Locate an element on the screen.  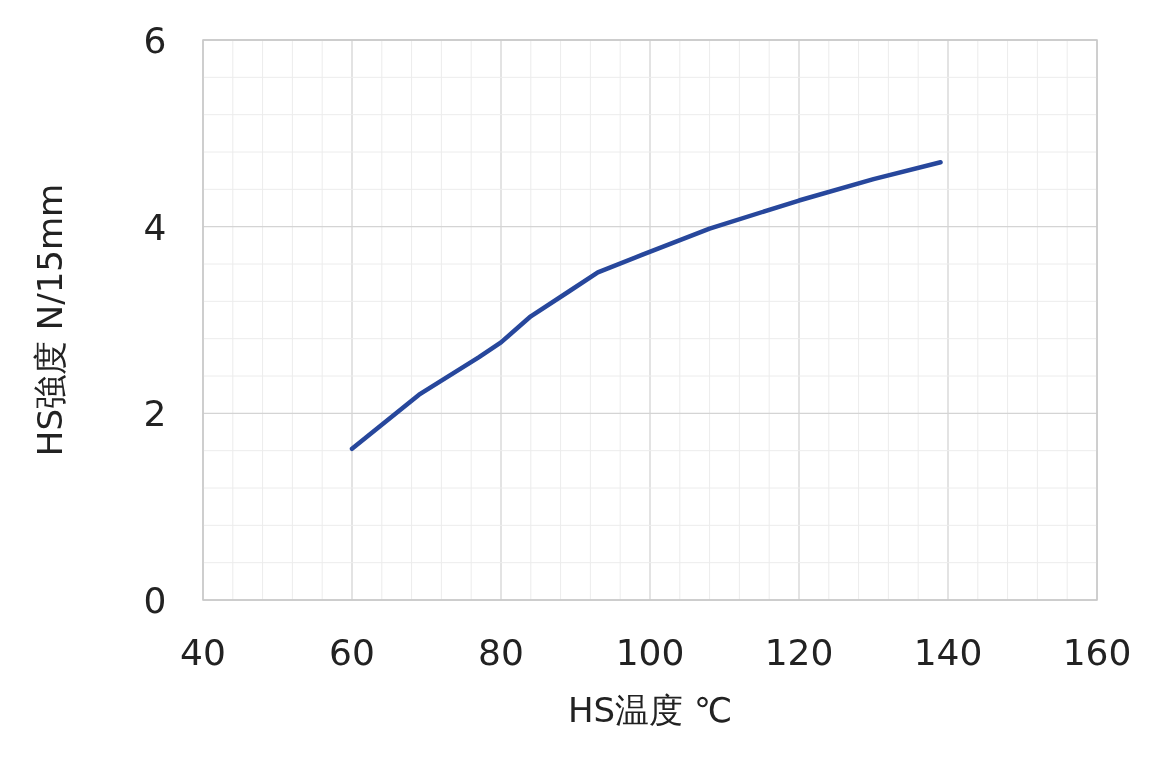
y-tick-label: 0 is located at coordinates (155, 600).